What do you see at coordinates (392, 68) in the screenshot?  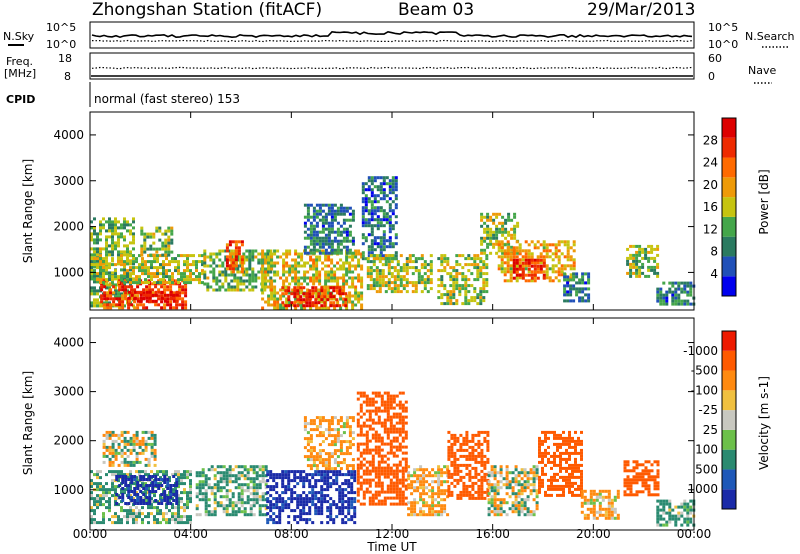 I see `nave-series` at bounding box center [392, 68].